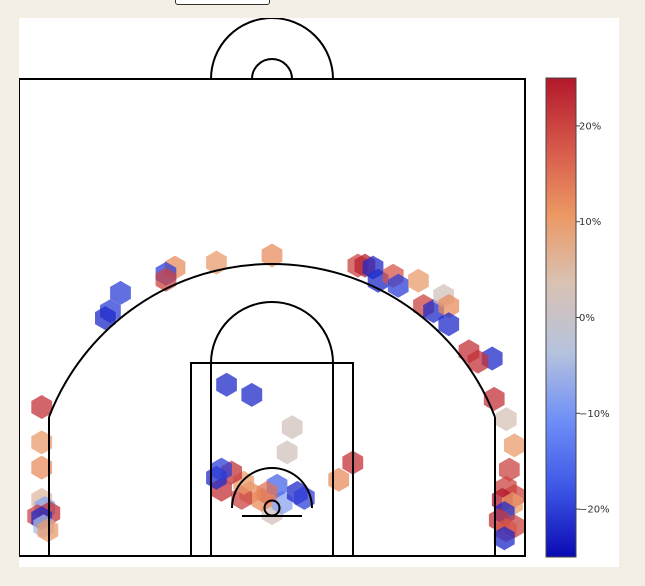 The height and width of the screenshot is (586, 645). I want to click on colorbar-tick-label-3: −10%, so click(594, 414).